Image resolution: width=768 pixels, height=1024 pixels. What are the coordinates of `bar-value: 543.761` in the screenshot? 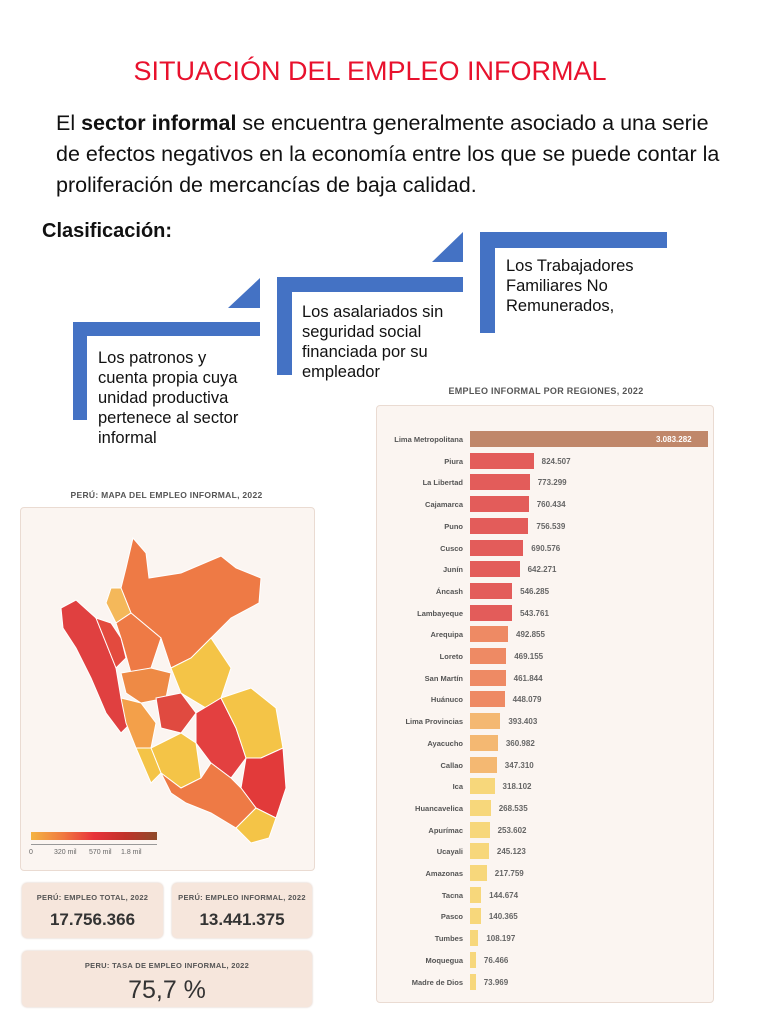 It's located at (534, 613).